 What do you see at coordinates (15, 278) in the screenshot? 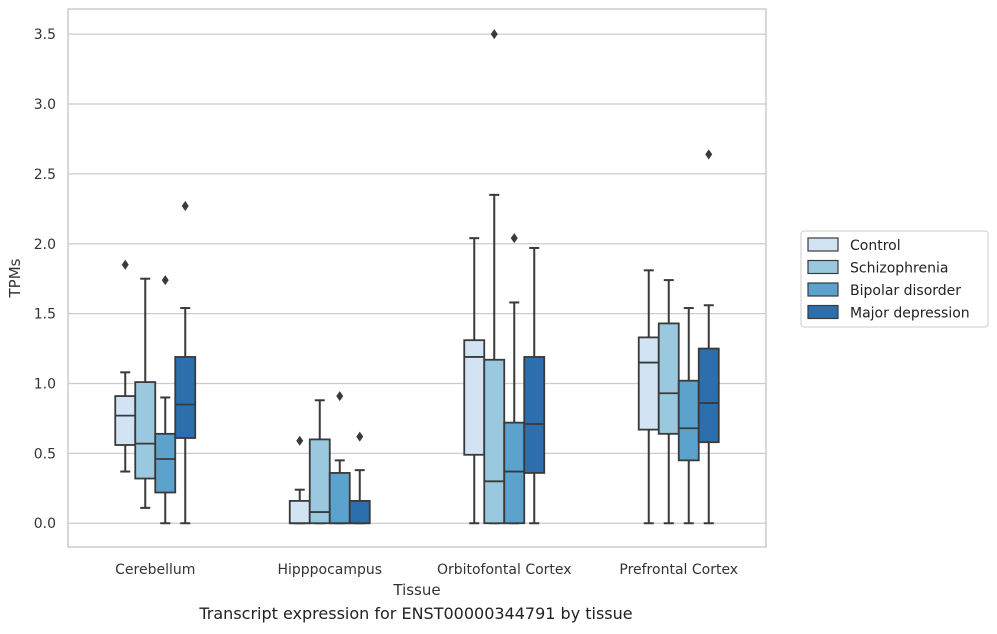
I see `y-axis-label: TPMs` at bounding box center [15, 278].